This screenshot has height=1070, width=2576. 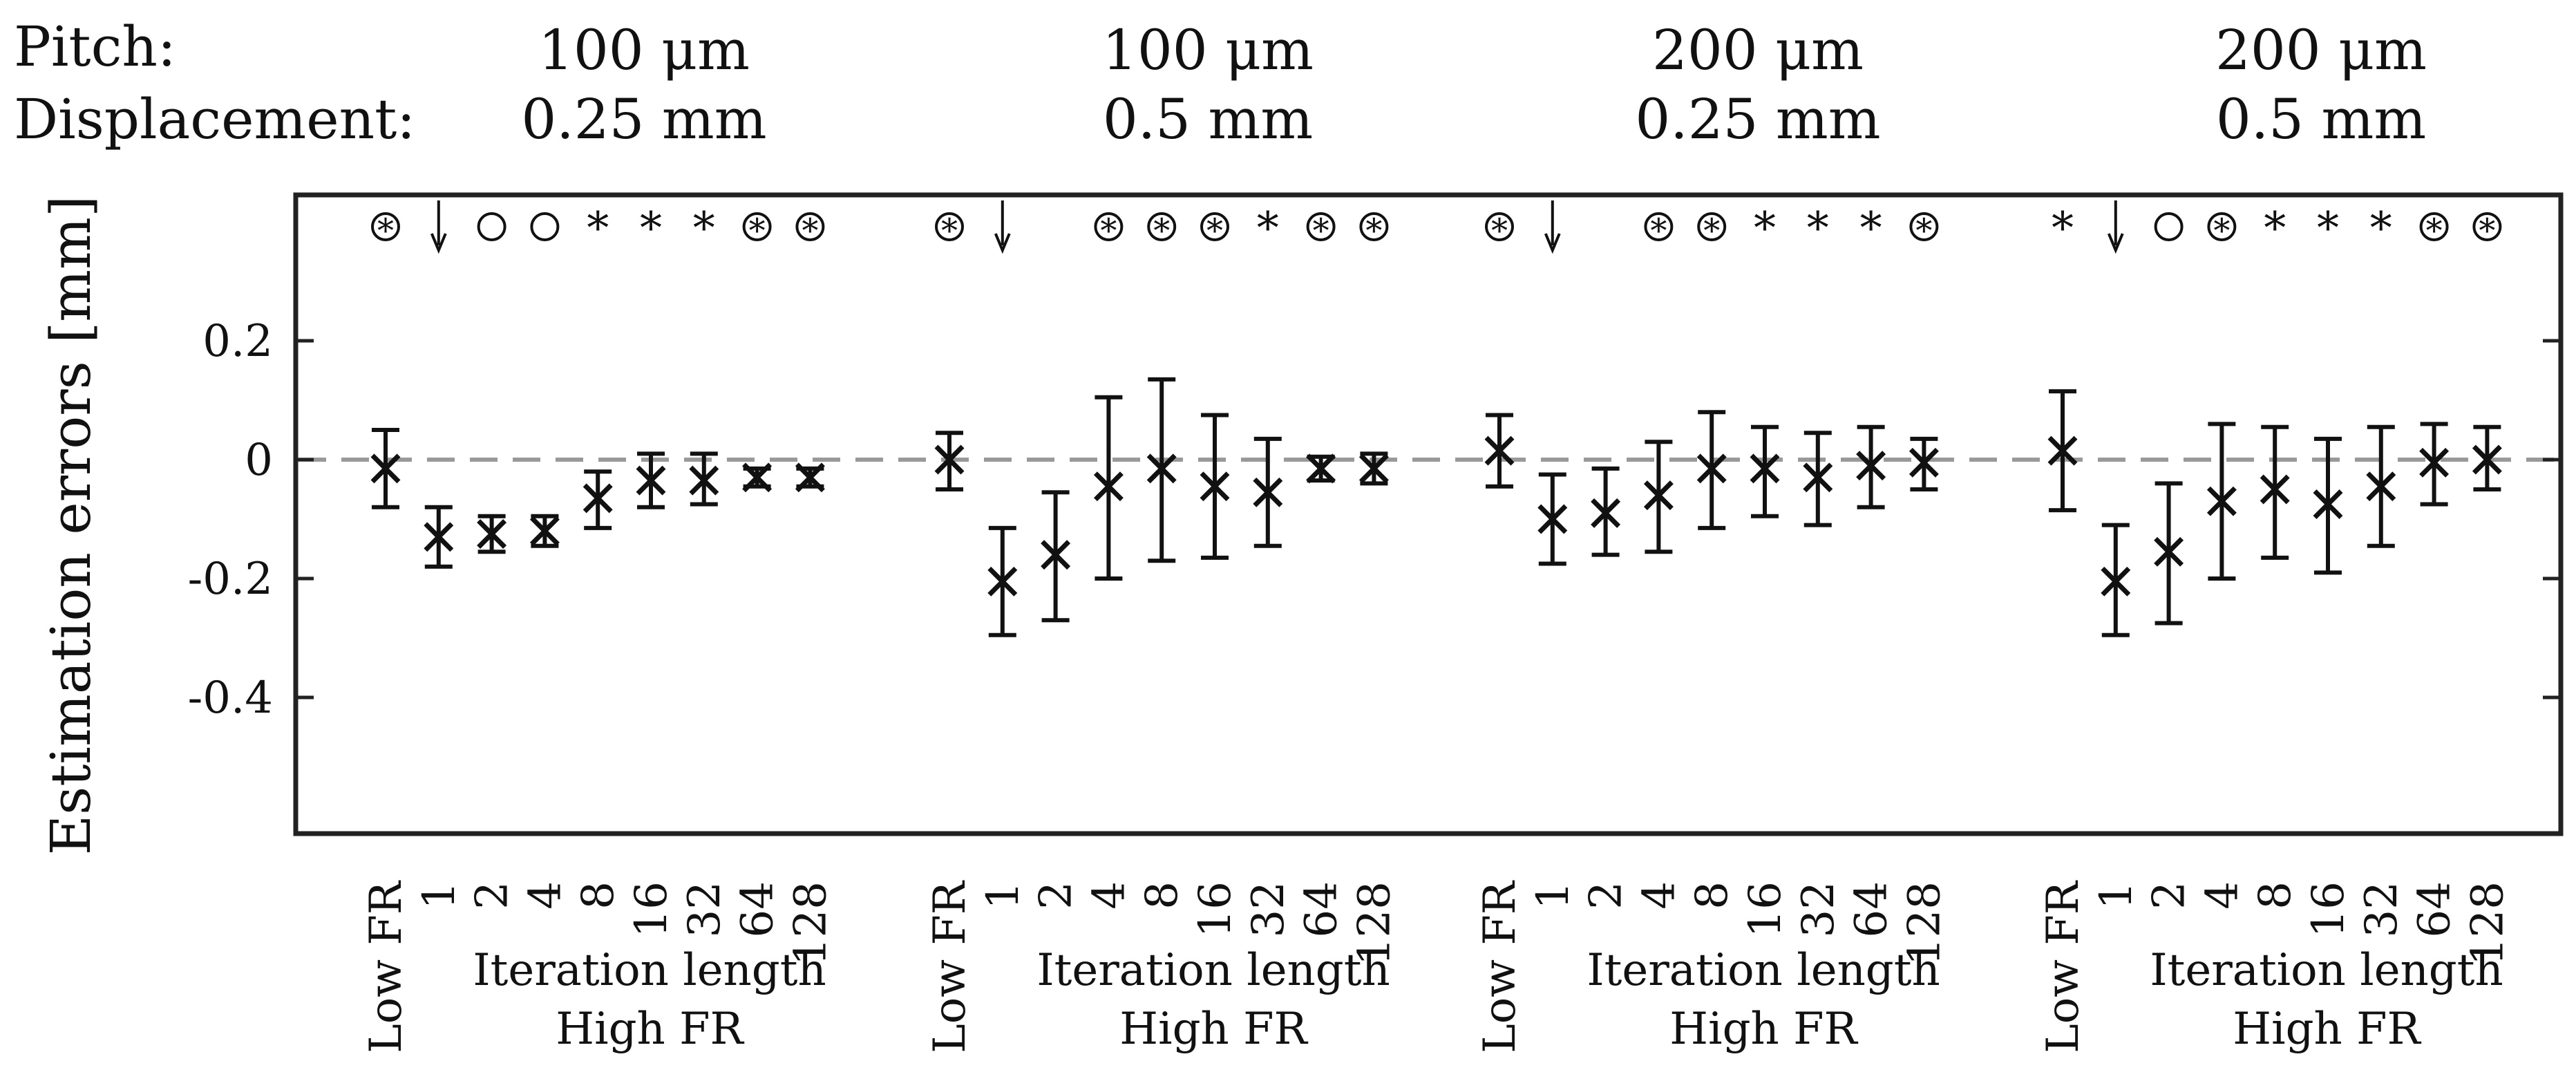 I want to click on group-displacement-label: 0.25 mm, so click(x=643, y=119).